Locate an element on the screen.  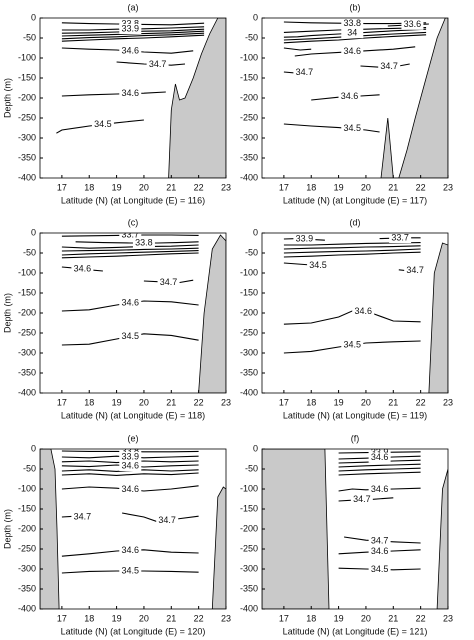
plot-area: 33.8 33.6 34 34.6 34.7 34.7 34.6 34.5 is located at coordinates (365, 98).